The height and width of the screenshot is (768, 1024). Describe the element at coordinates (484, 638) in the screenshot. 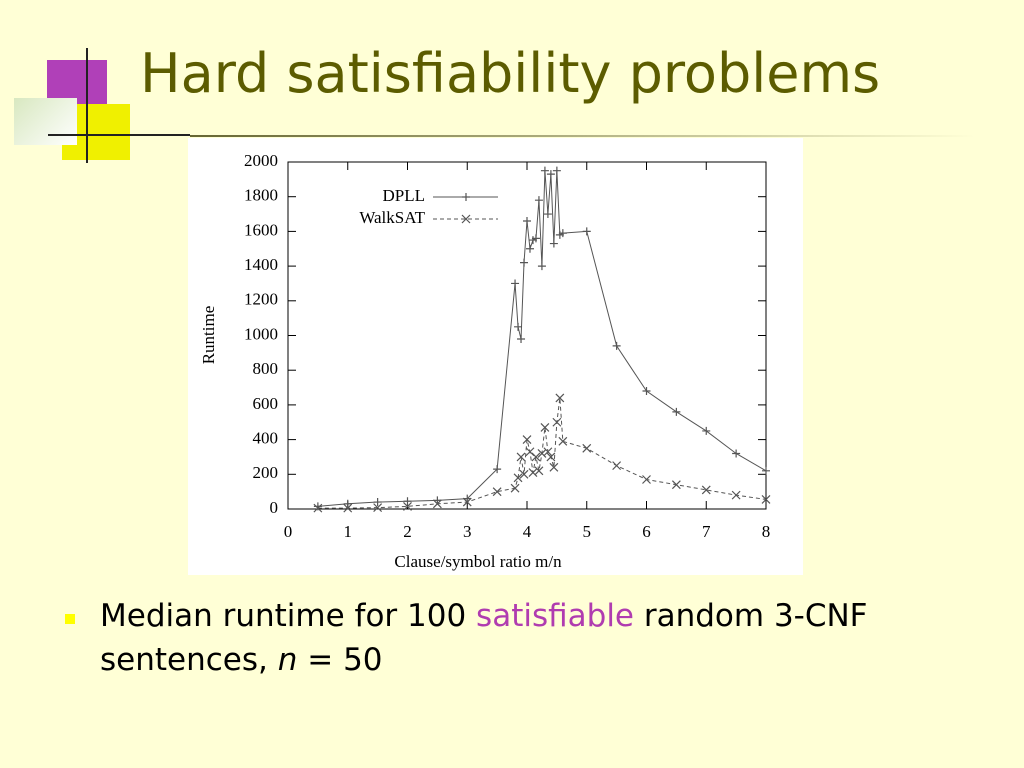

I see `bullet-text: random 3-CNF sentences,` at that location.